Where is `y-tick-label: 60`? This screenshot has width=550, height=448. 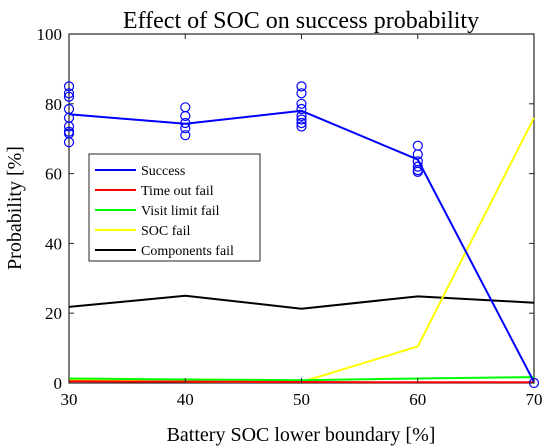
y-tick-label: 60 is located at coordinates (53, 174).